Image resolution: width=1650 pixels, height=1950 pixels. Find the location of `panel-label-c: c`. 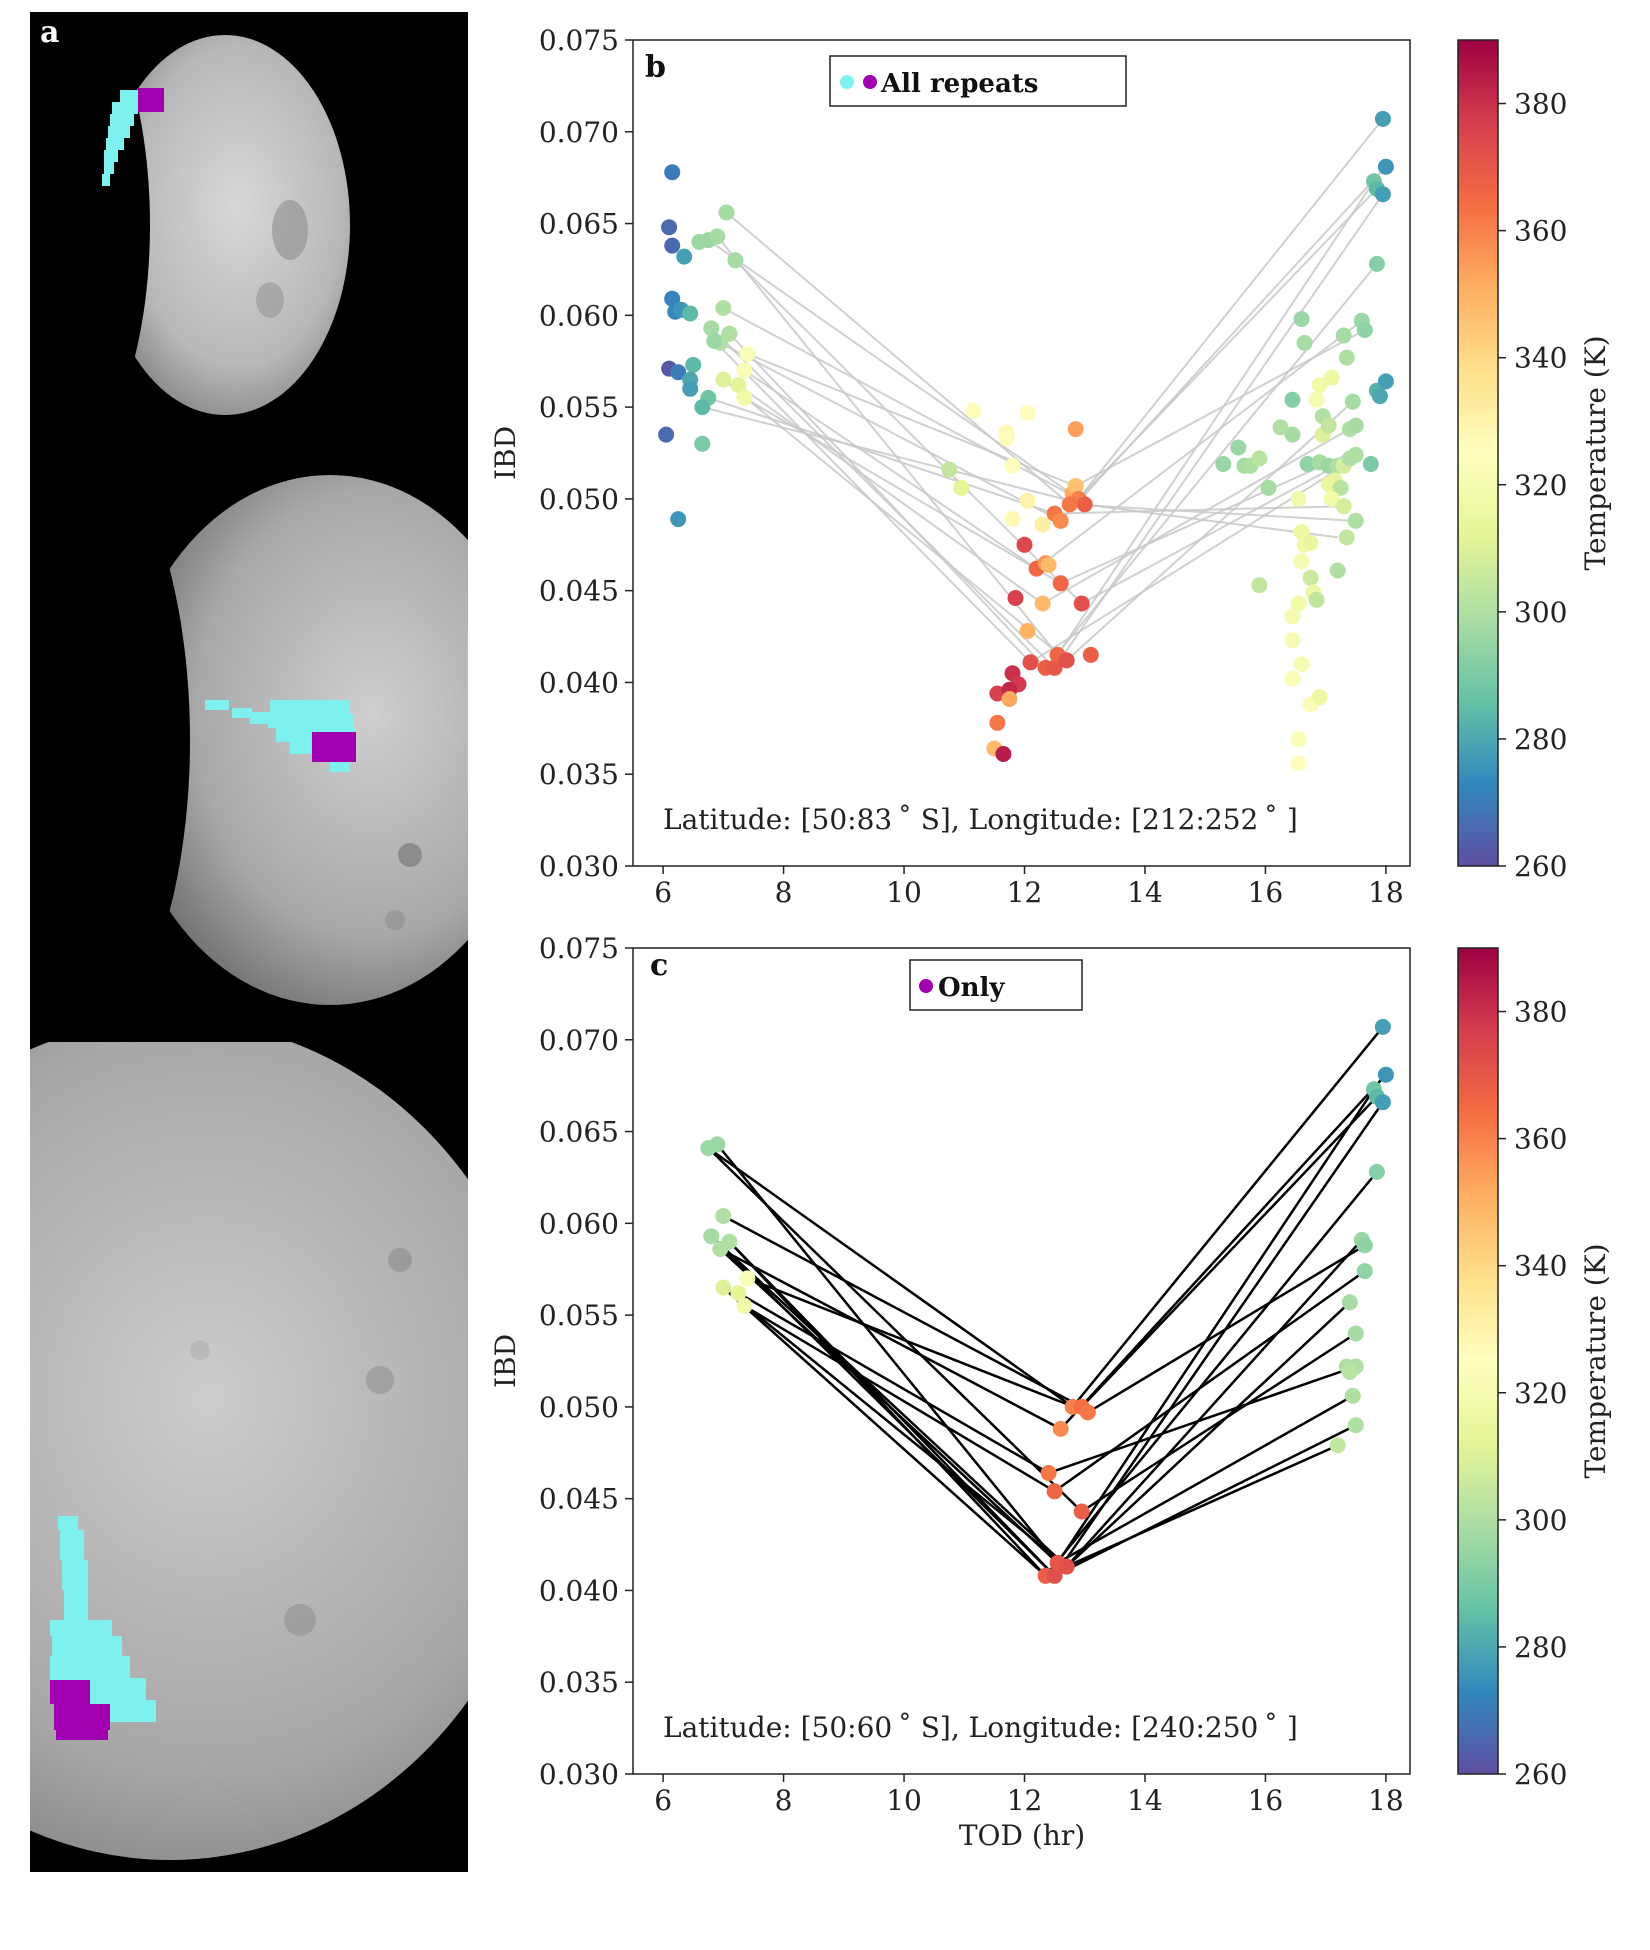

panel-label-c: c is located at coordinates (659, 965).